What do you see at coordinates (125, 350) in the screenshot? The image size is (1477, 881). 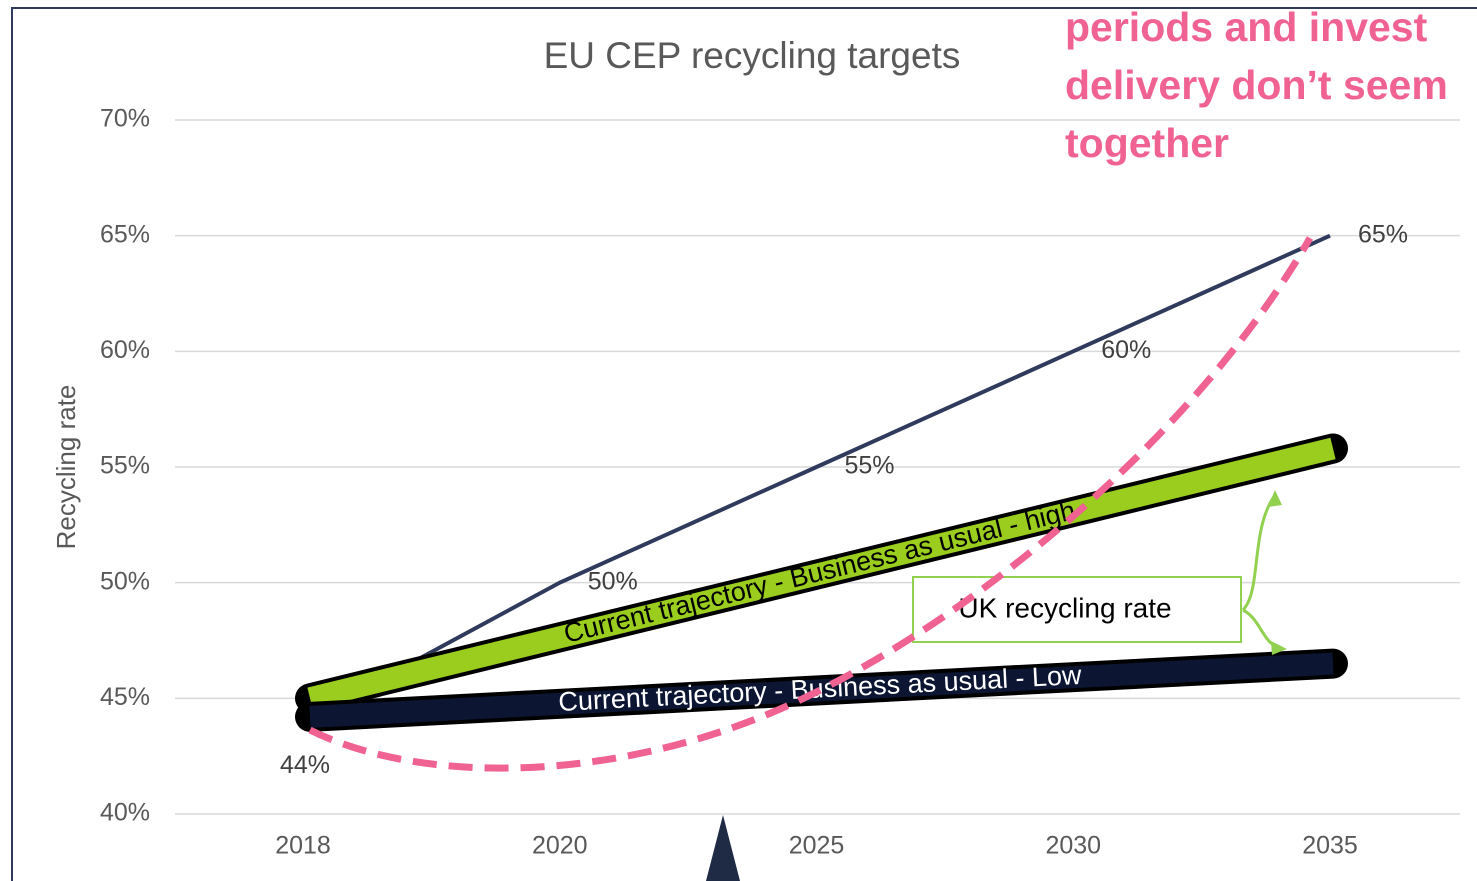 I see `y-tick-label: 60%` at bounding box center [125, 350].